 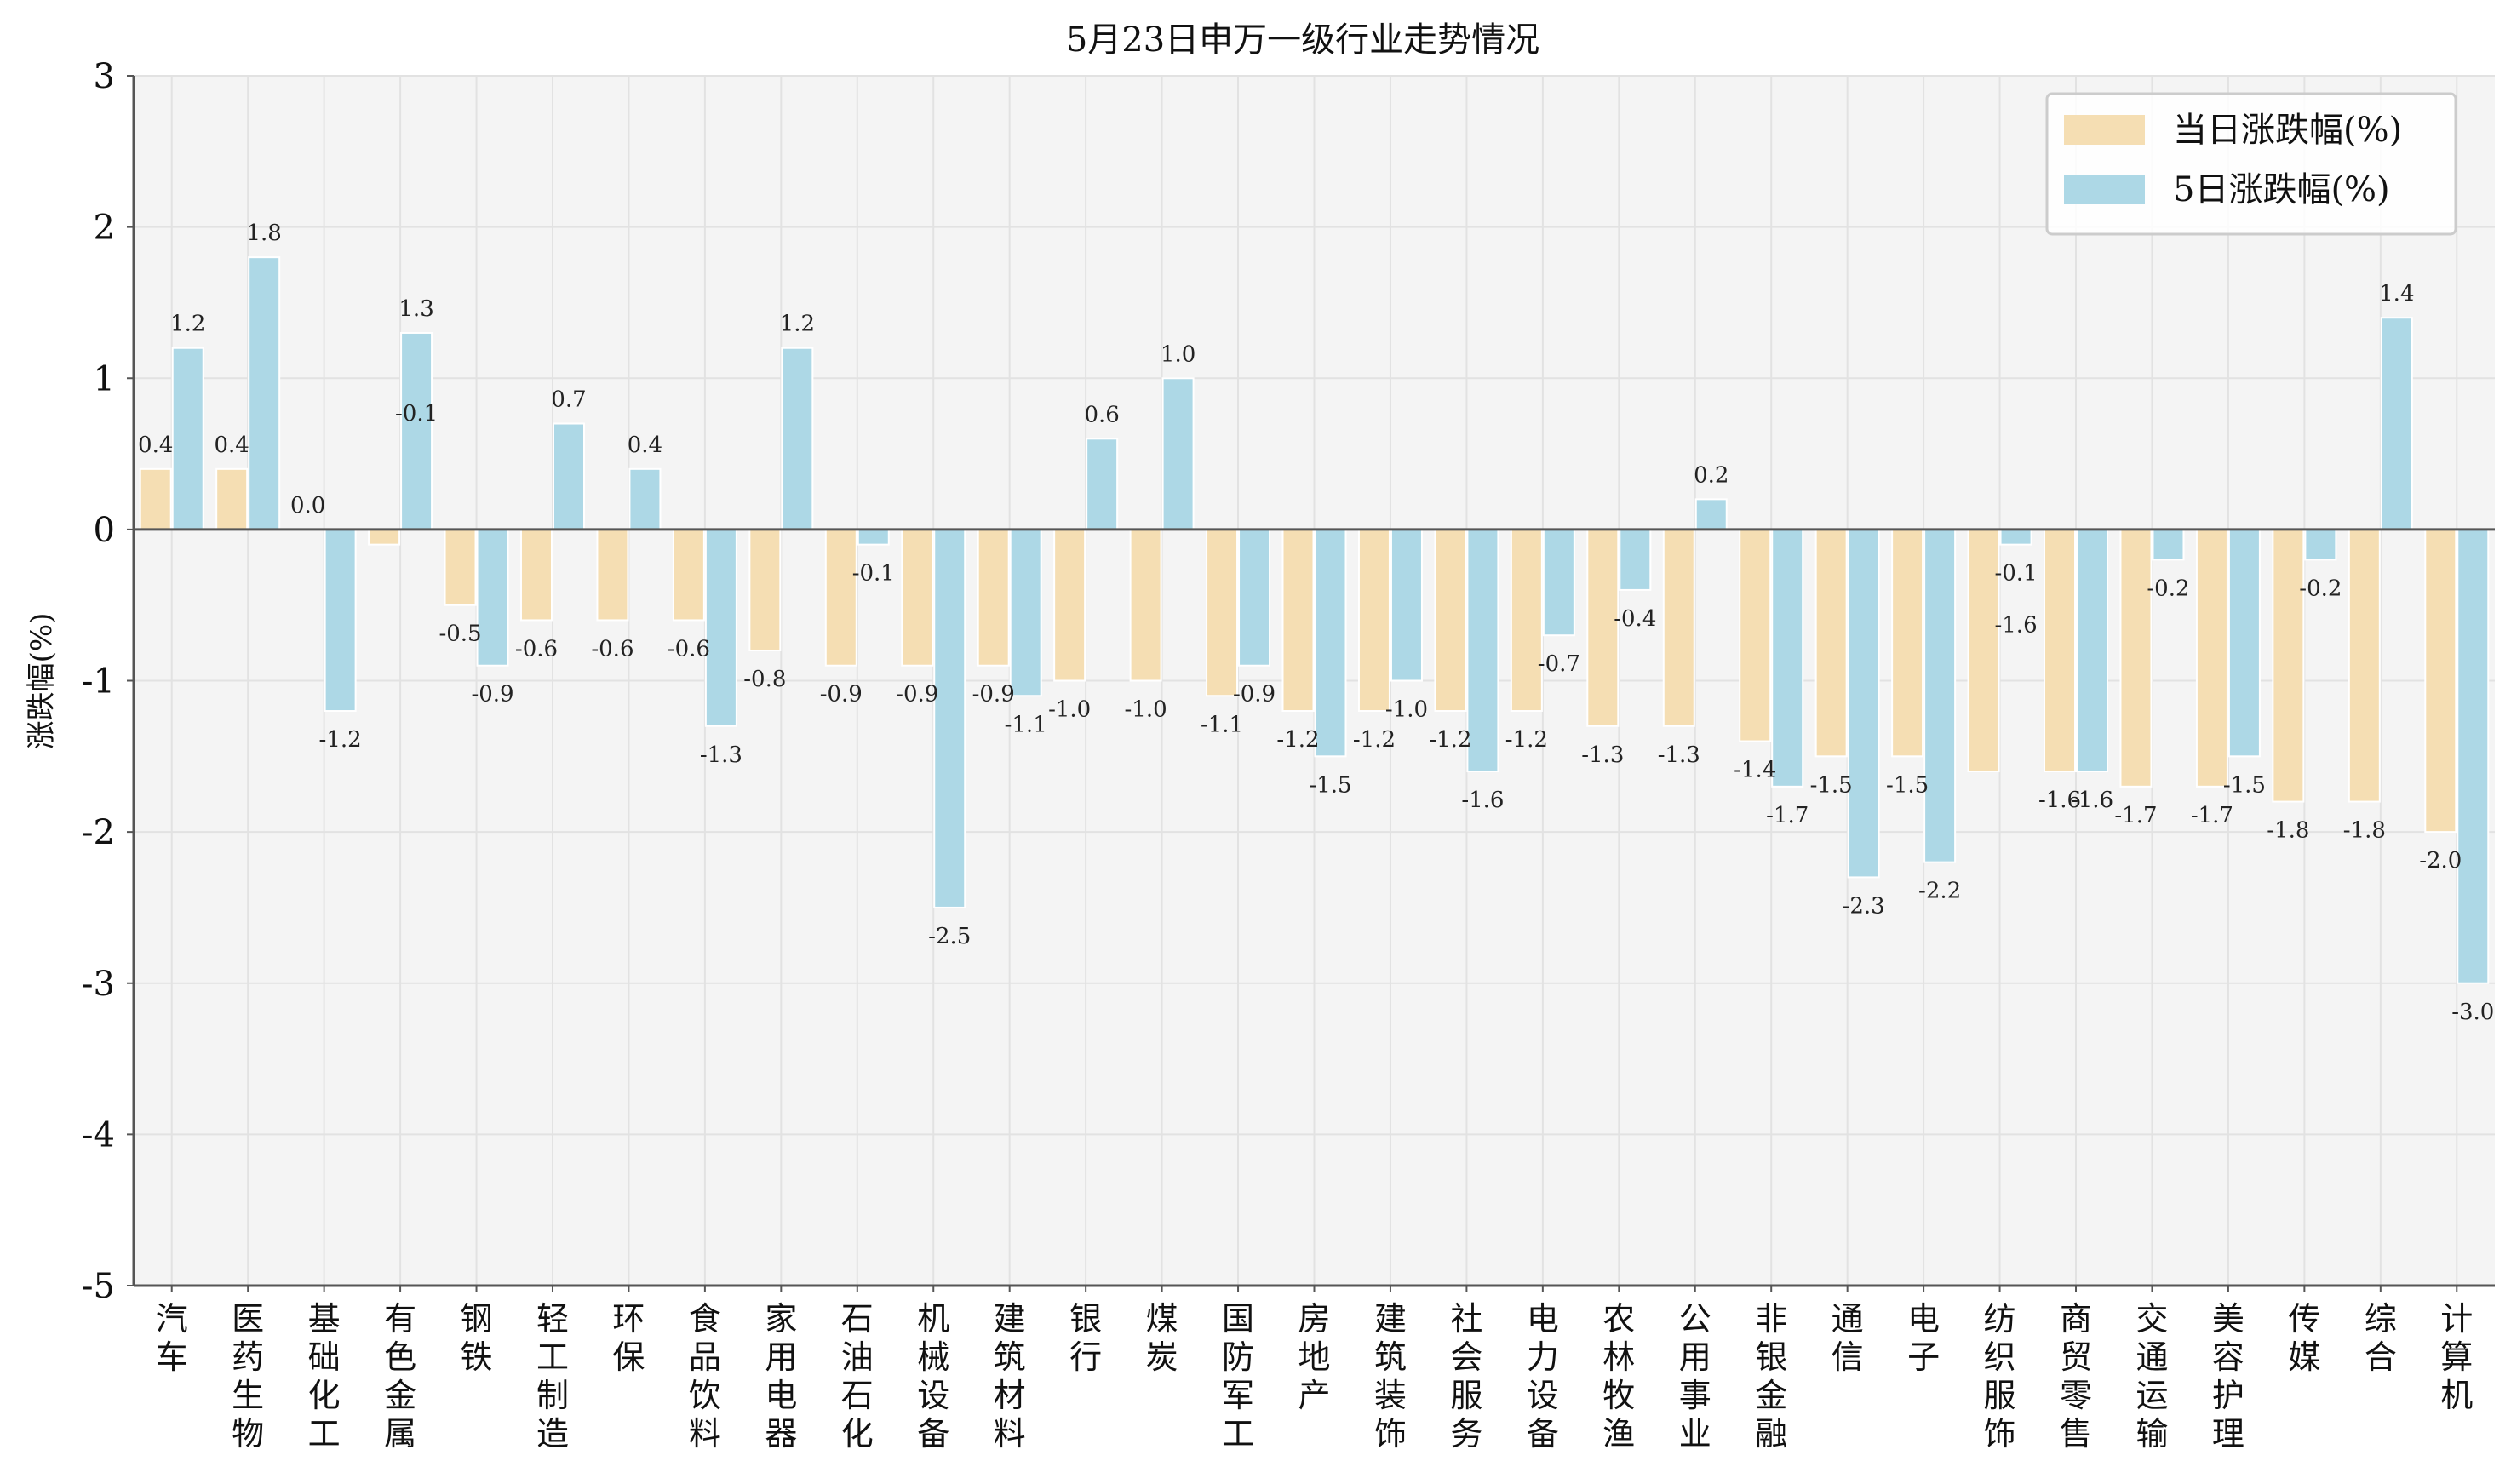 What do you see at coordinates (307, 506) in the screenshot?
I see `data-label: 0.0` at bounding box center [307, 506].